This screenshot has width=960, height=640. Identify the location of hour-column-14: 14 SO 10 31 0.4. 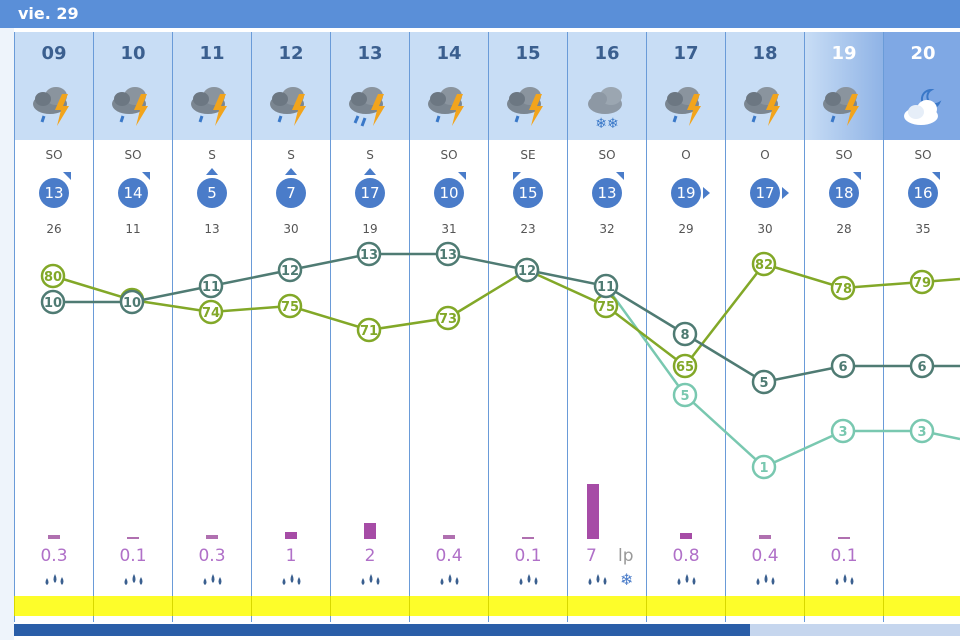
(448, 327).